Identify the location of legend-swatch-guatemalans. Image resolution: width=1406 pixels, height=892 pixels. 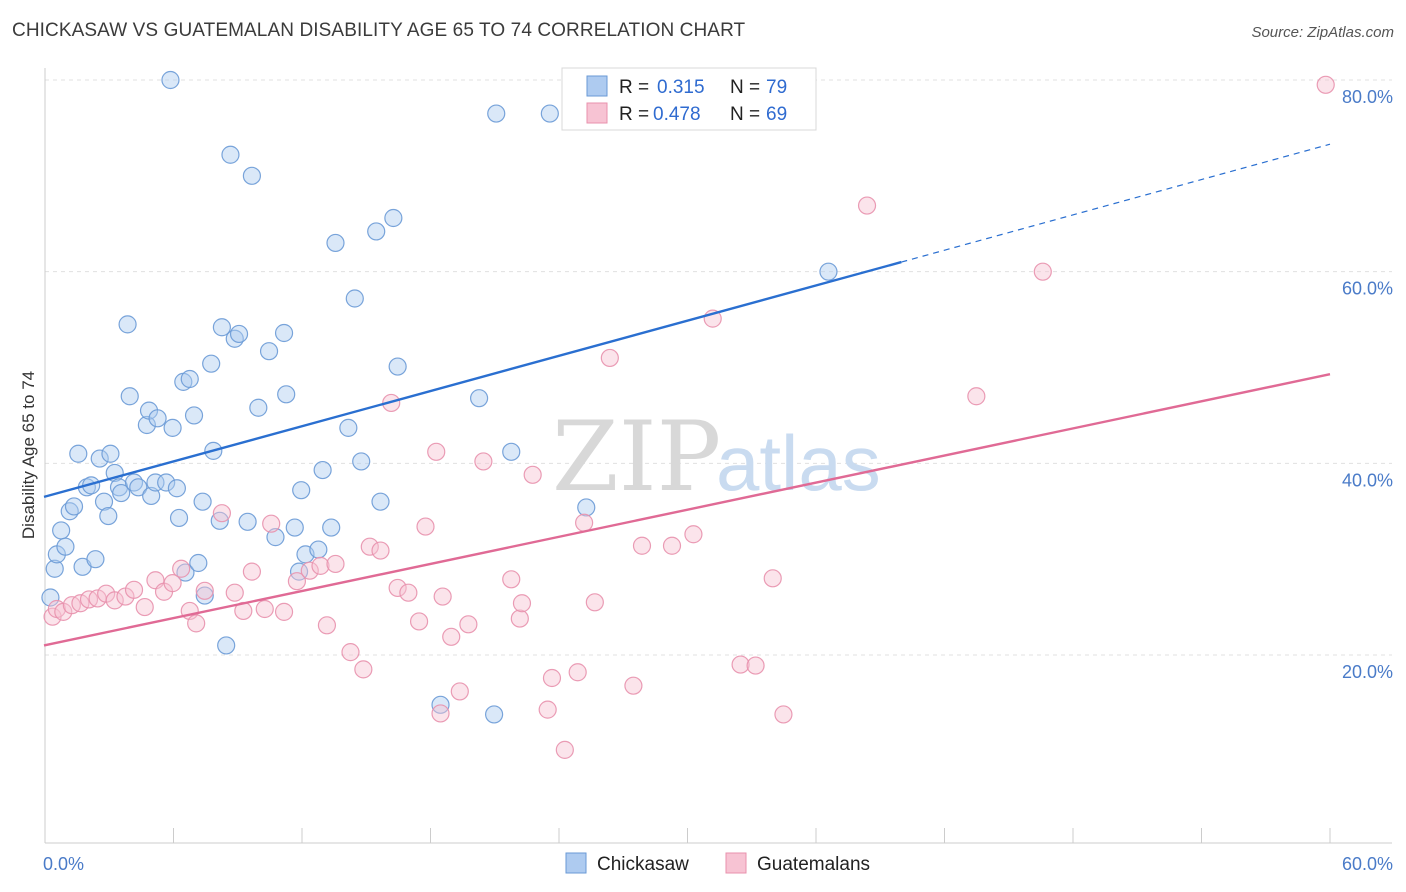
(597, 113).